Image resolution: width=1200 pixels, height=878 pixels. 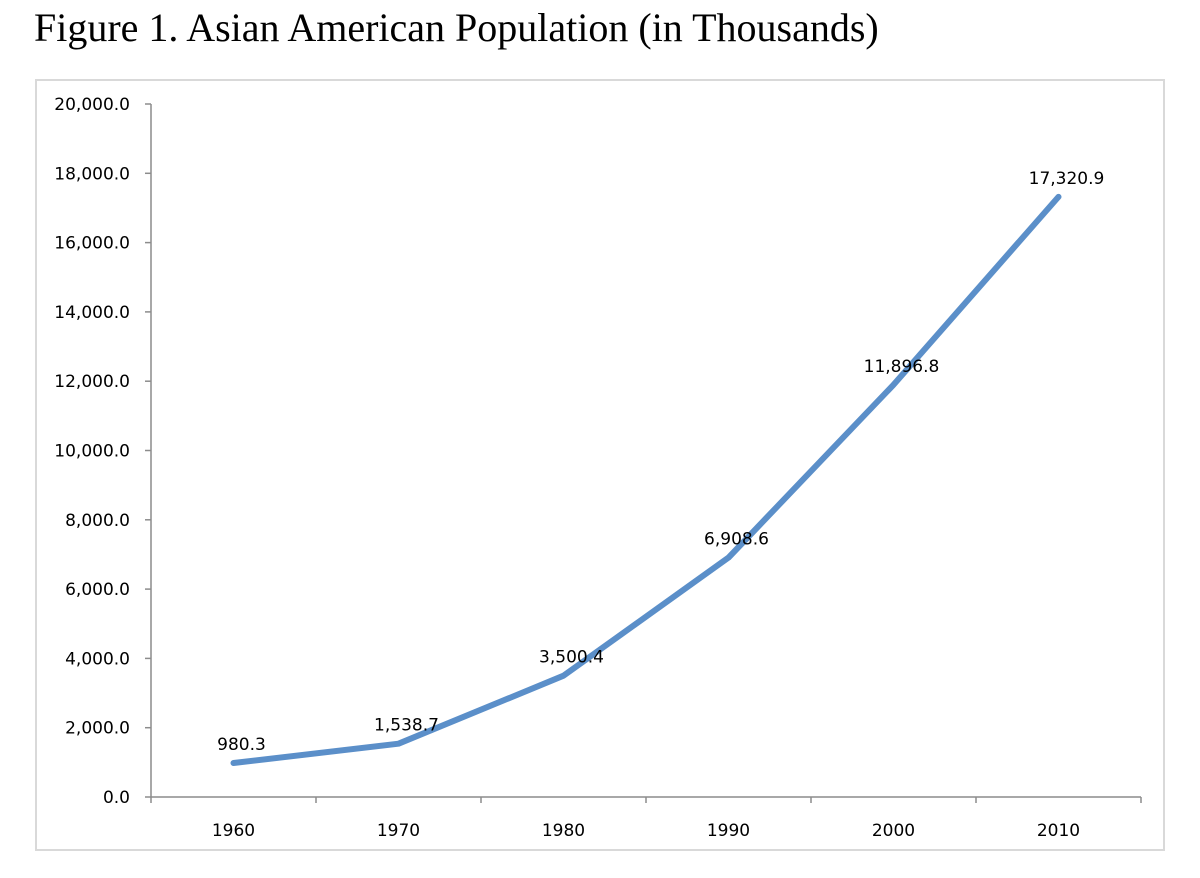 I want to click on x-tick-label: 1970, so click(x=398, y=831).